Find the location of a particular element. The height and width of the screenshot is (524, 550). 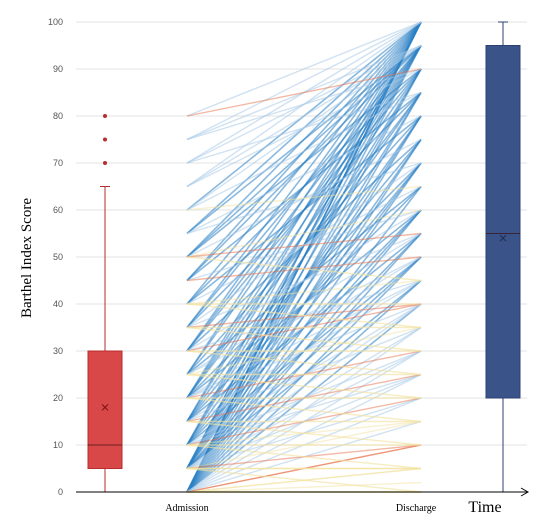

y-tick-label: 40 is located at coordinates (58, 304).